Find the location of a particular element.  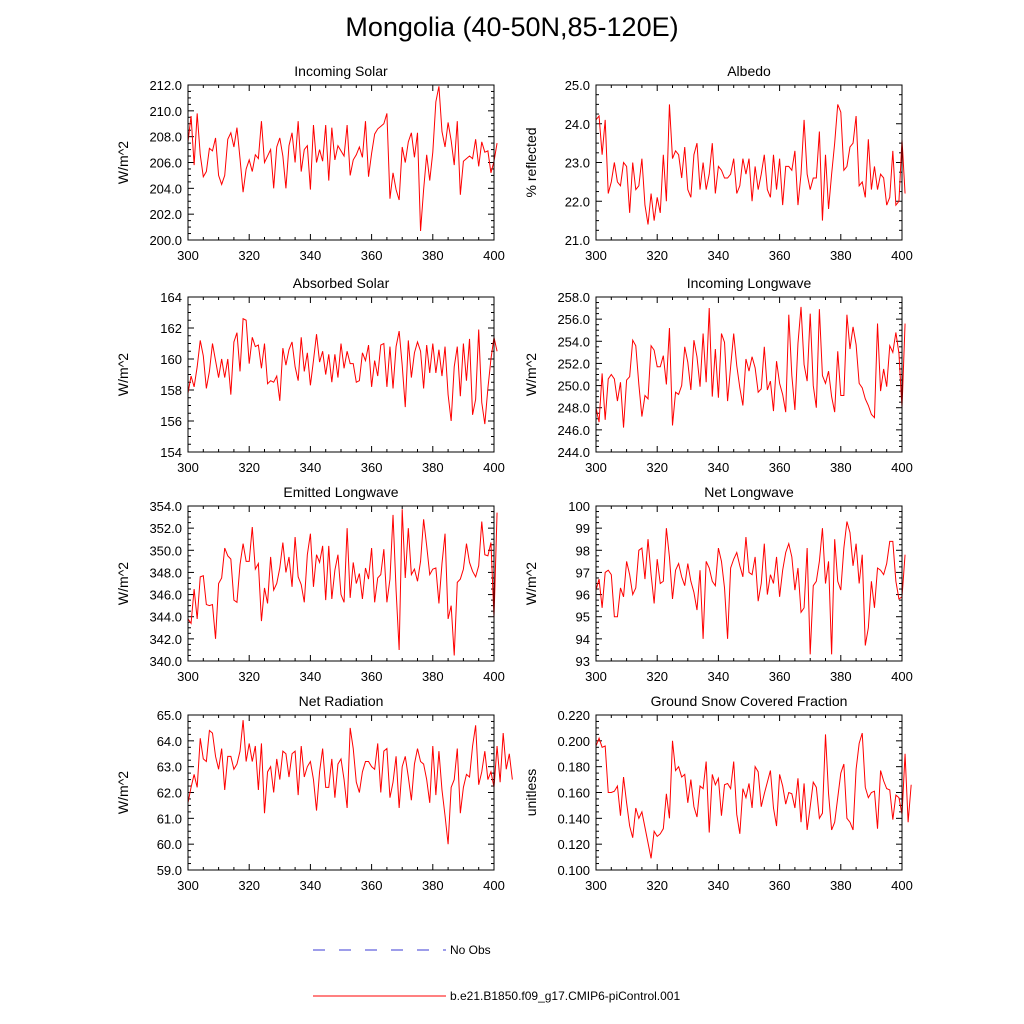

chart-net-longwave-ytick-label: 94 is located at coordinates (583, 639).